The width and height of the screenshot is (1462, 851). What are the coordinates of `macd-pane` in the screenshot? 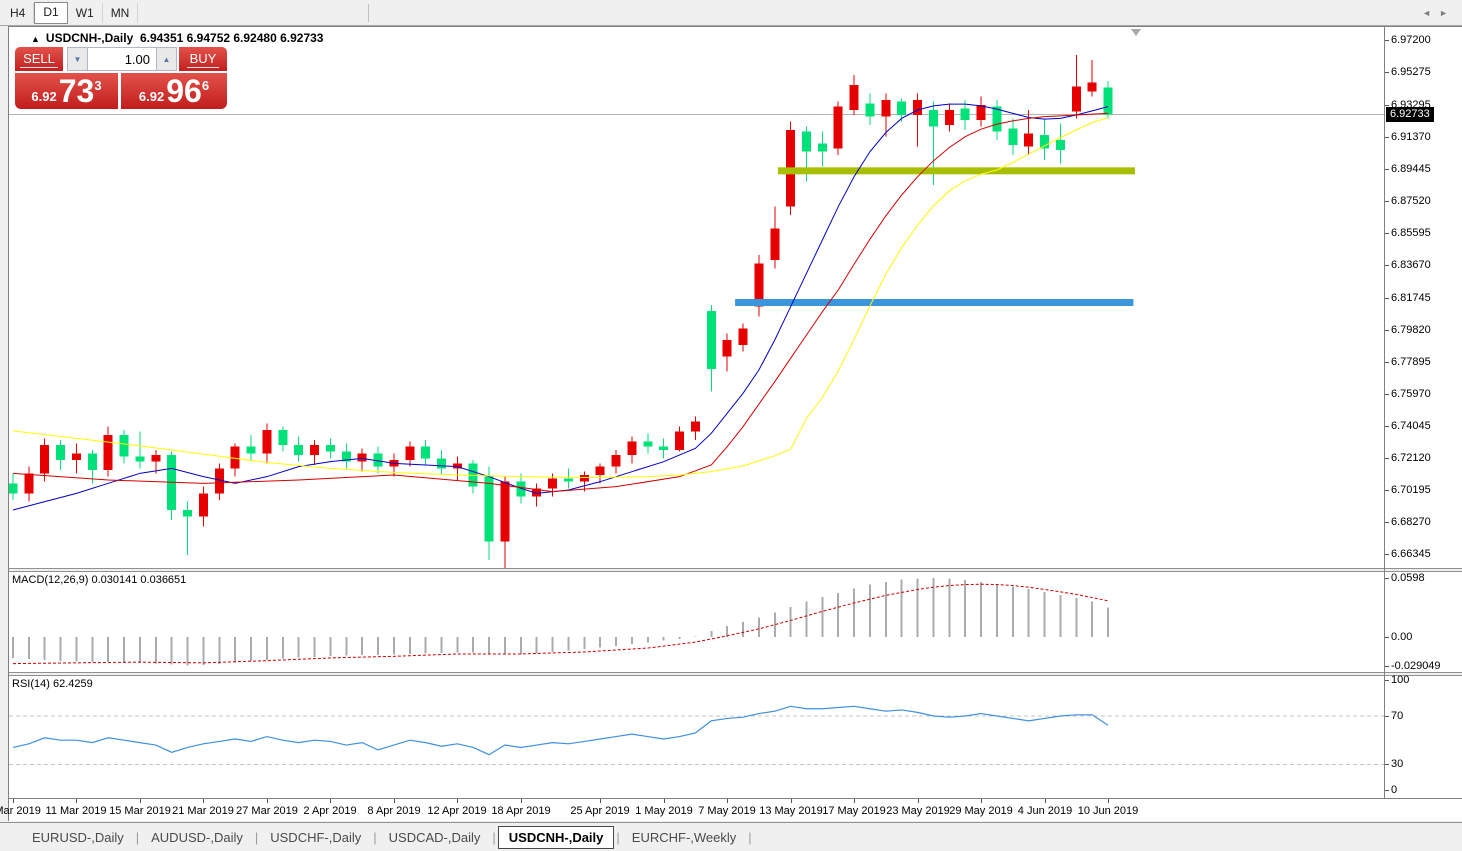 It's located at (696, 622).